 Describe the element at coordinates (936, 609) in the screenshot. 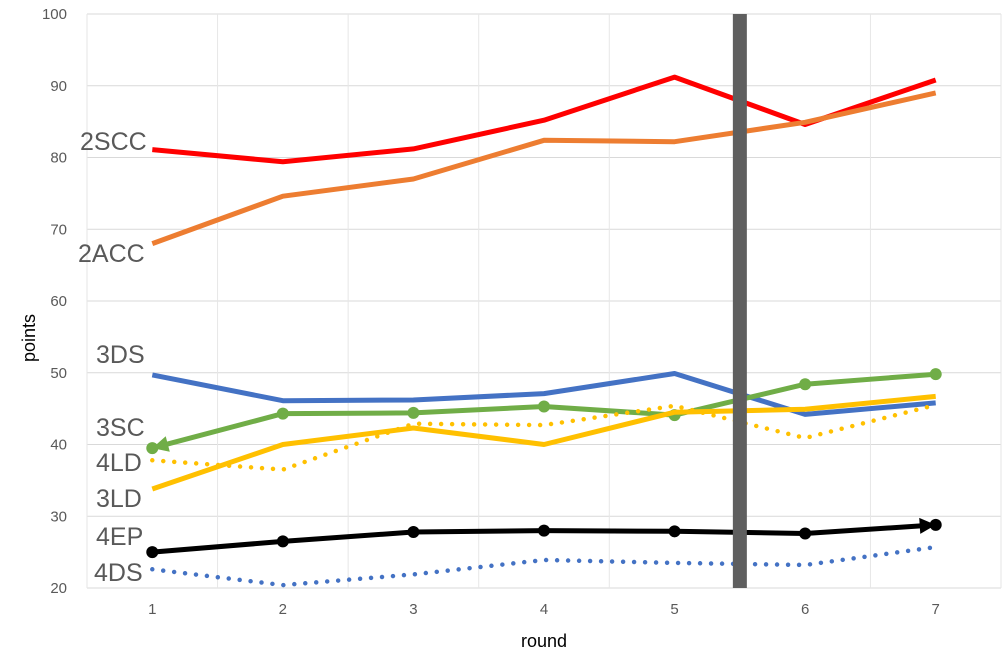

I see `x-tick-label: 7` at that location.